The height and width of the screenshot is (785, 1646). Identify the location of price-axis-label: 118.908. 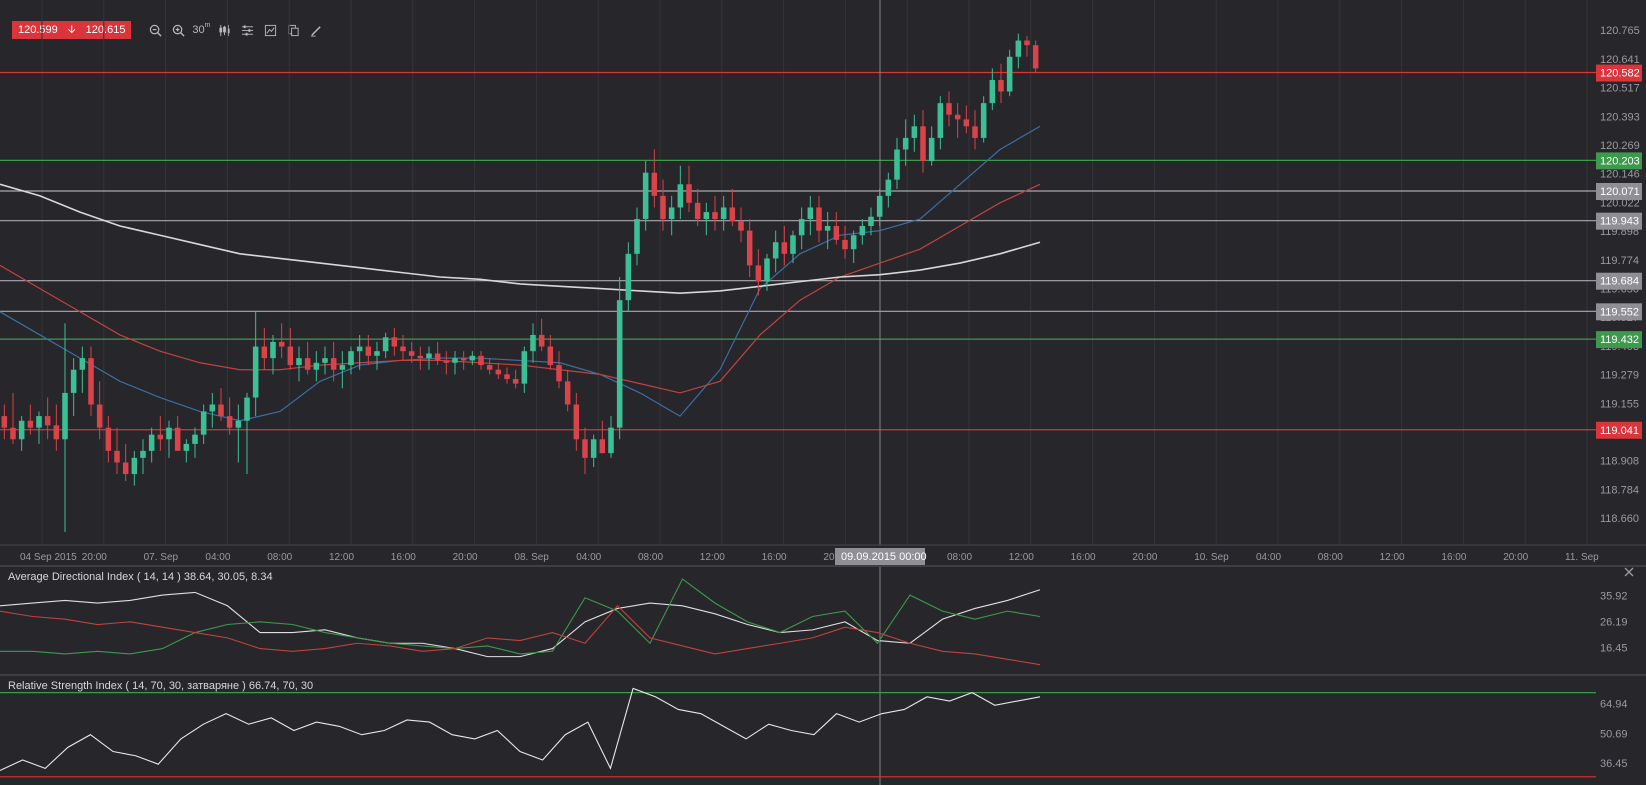
(1619, 462).